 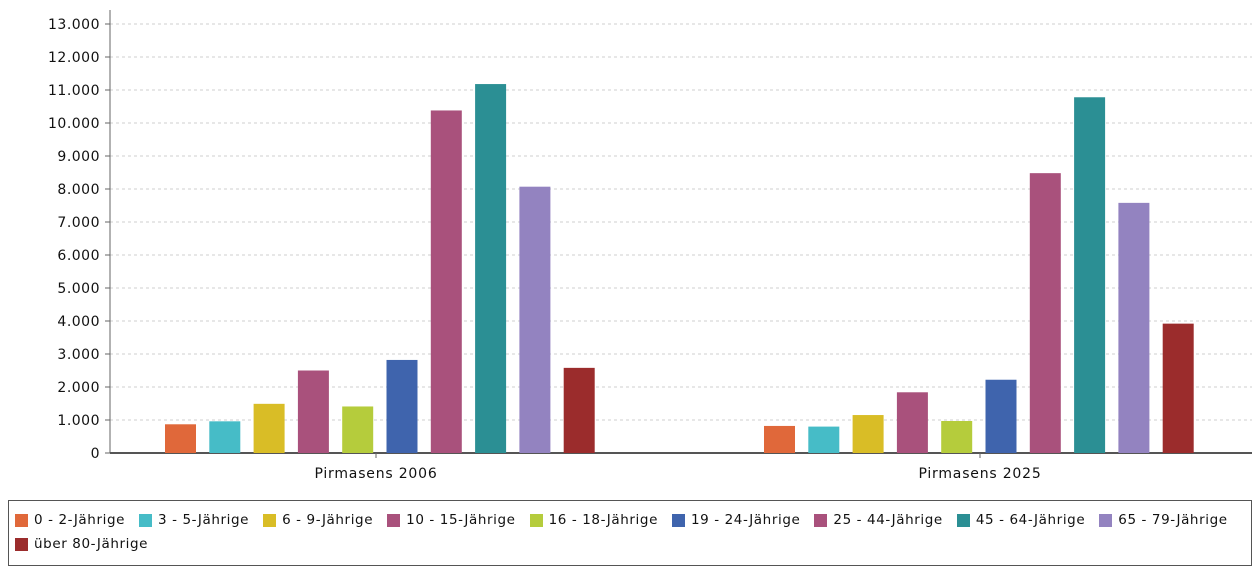 I want to click on y-tick-label: 7.000, so click(x=78, y=223).